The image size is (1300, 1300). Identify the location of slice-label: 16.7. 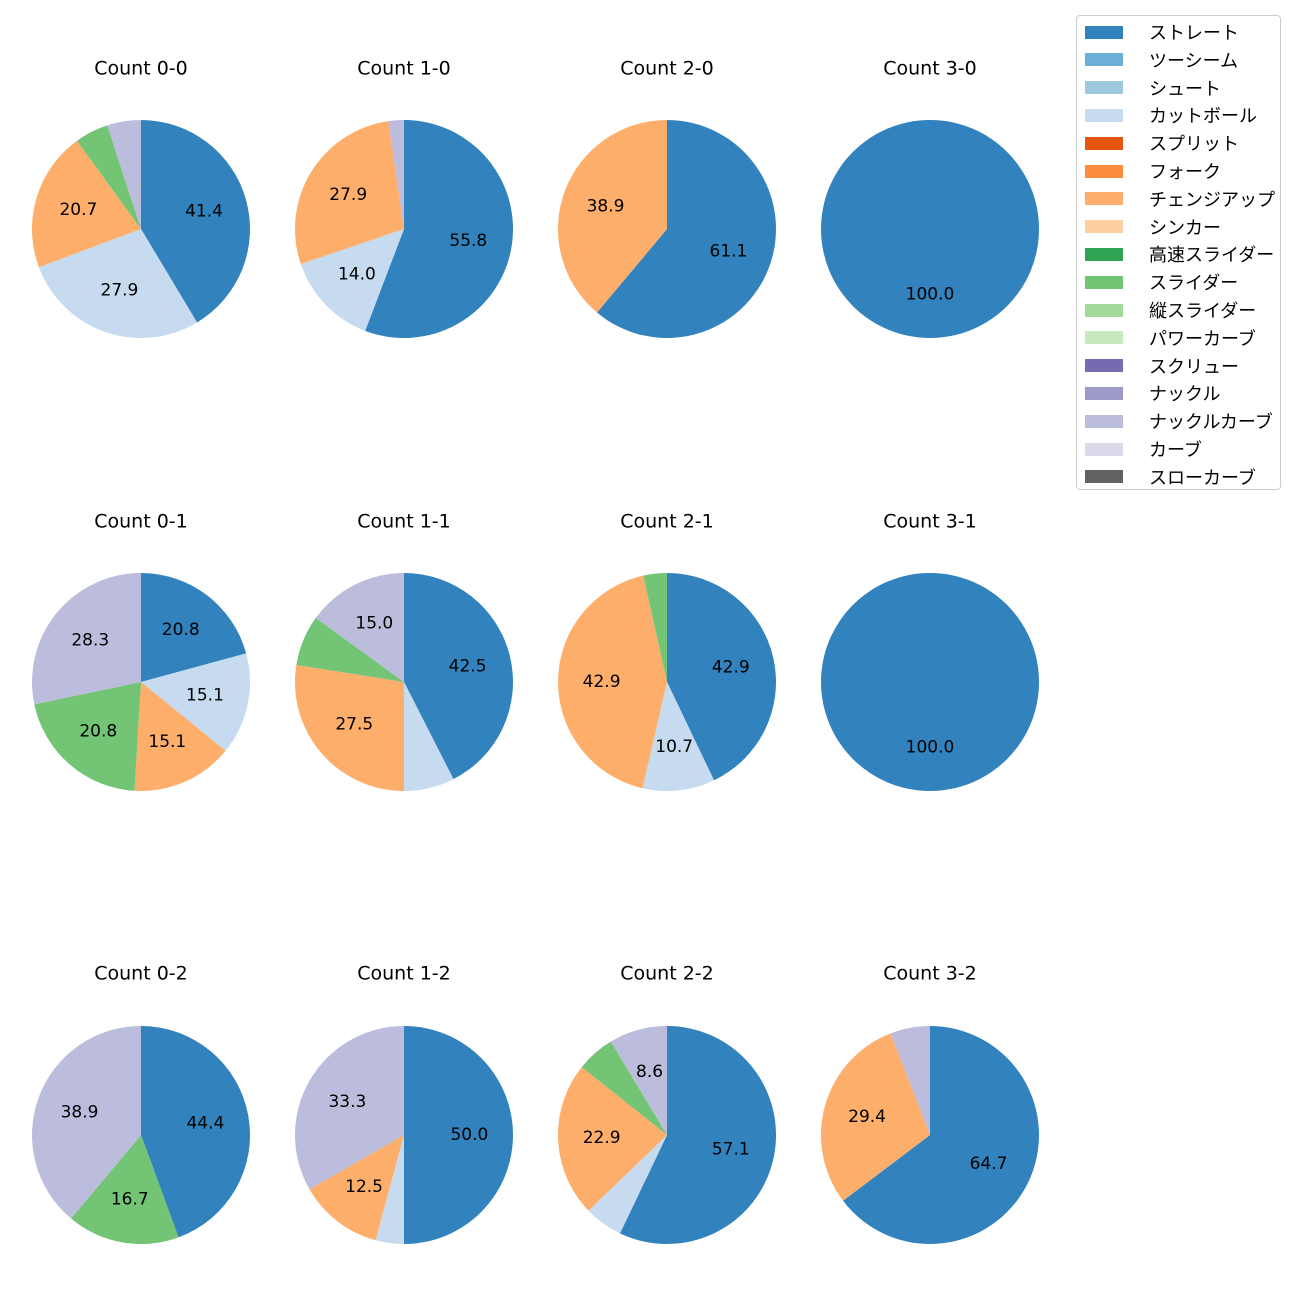
(130, 1199).